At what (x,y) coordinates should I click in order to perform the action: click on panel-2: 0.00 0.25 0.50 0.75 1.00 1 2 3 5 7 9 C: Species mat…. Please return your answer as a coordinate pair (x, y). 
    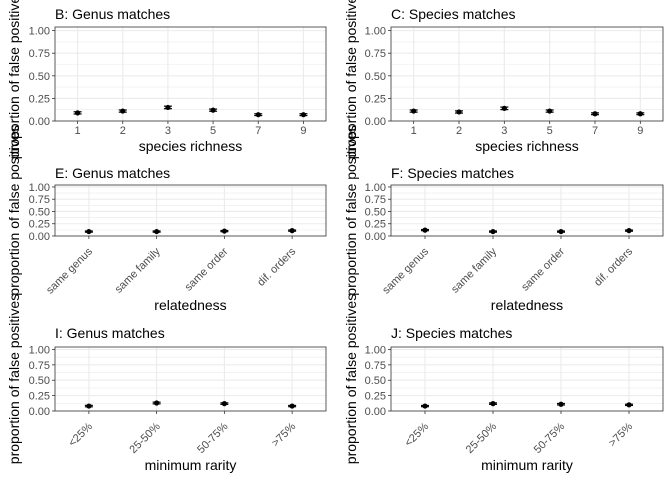
    Looking at the image, I should click on (514, 80).